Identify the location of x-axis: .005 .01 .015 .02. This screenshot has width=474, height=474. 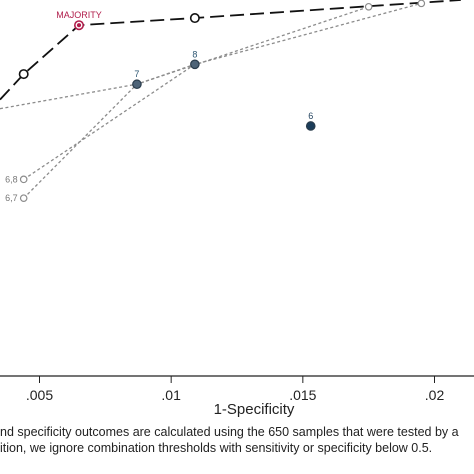
(237, 389).